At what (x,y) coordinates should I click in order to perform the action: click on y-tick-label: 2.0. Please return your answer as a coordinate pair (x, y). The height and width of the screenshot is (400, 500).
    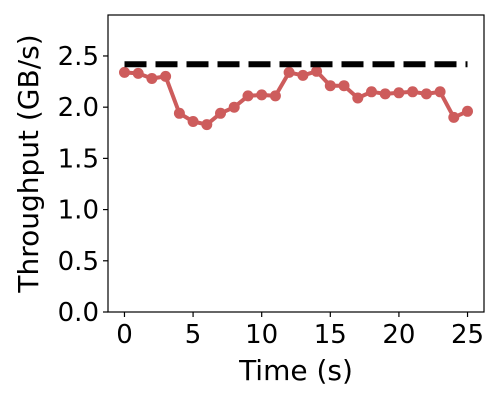
    Looking at the image, I should click on (78, 108).